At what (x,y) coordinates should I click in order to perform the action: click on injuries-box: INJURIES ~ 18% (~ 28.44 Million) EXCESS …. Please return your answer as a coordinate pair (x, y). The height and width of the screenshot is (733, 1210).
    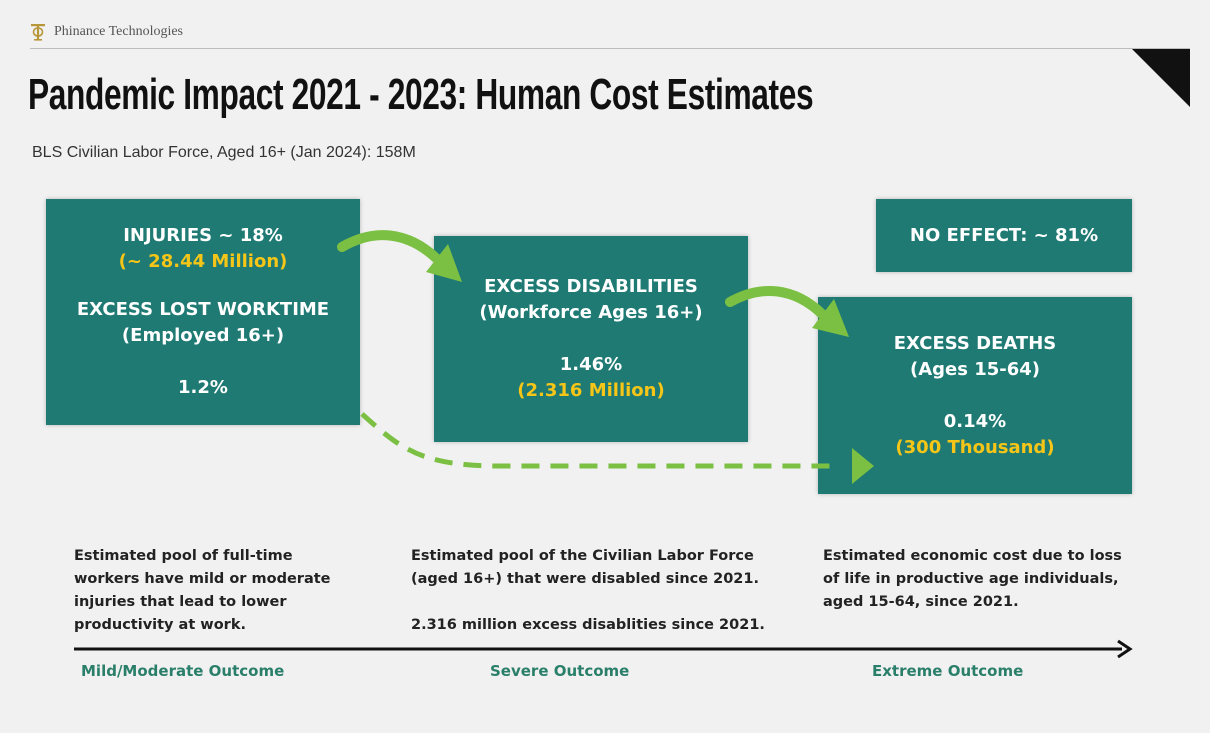
    Looking at the image, I should click on (203, 312).